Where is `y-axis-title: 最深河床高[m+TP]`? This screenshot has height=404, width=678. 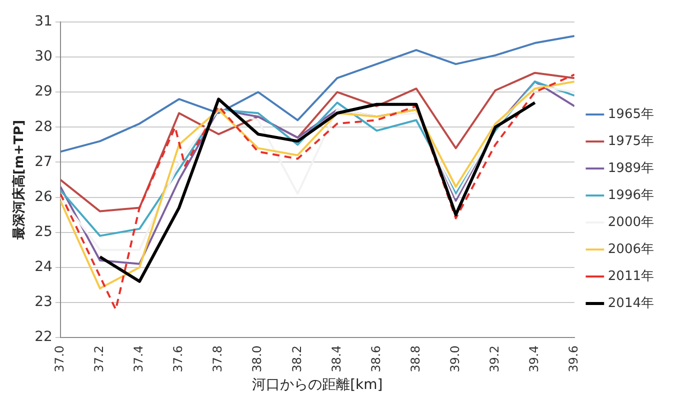 y-axis-title: 最深河床高[m+TP] is located at coordinates (19, 180).